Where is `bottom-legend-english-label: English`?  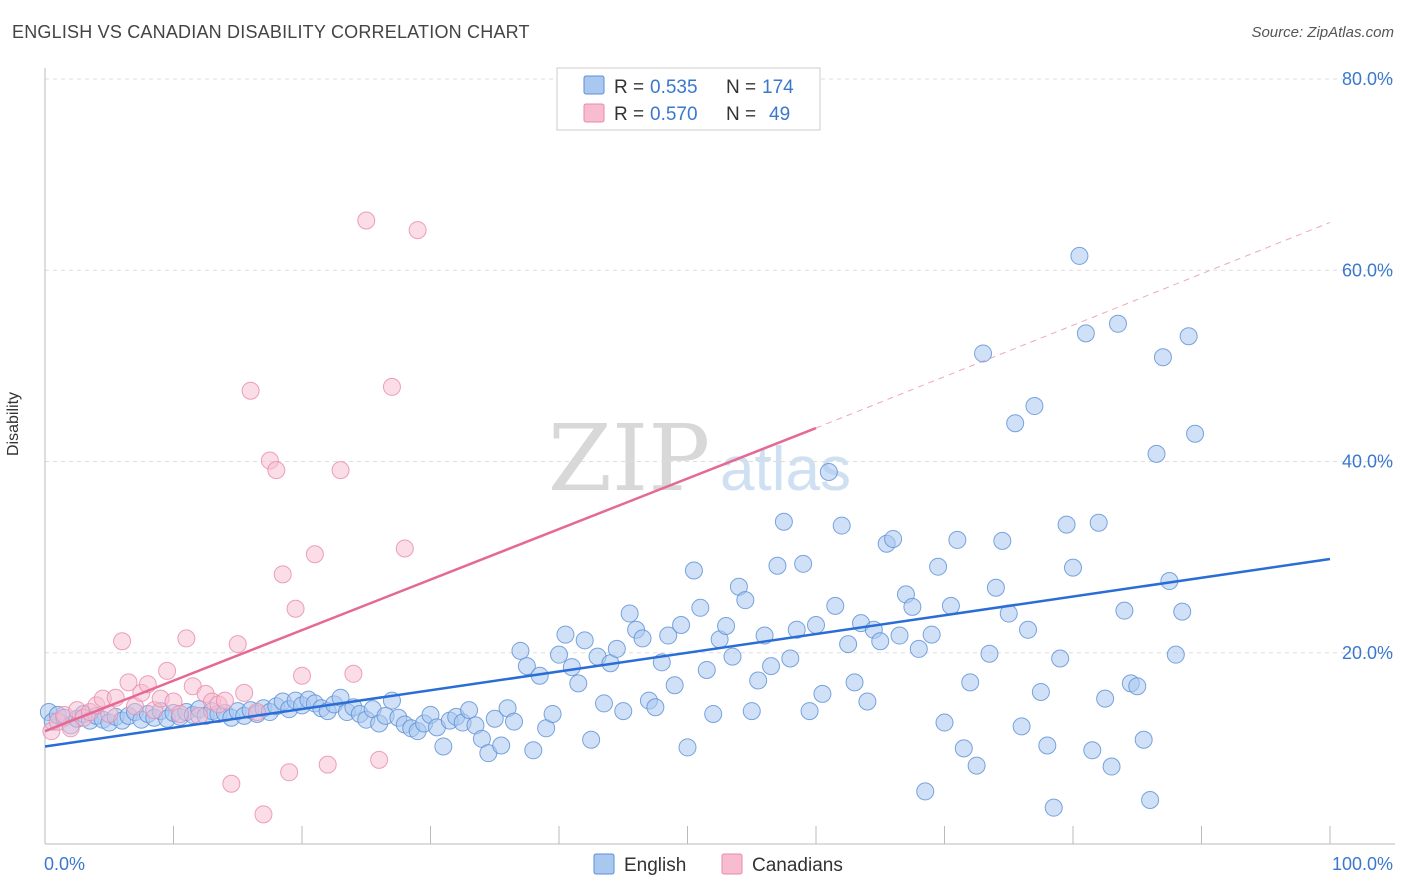
bottom-legend-english-label: English is located at coordinates (655, 865).